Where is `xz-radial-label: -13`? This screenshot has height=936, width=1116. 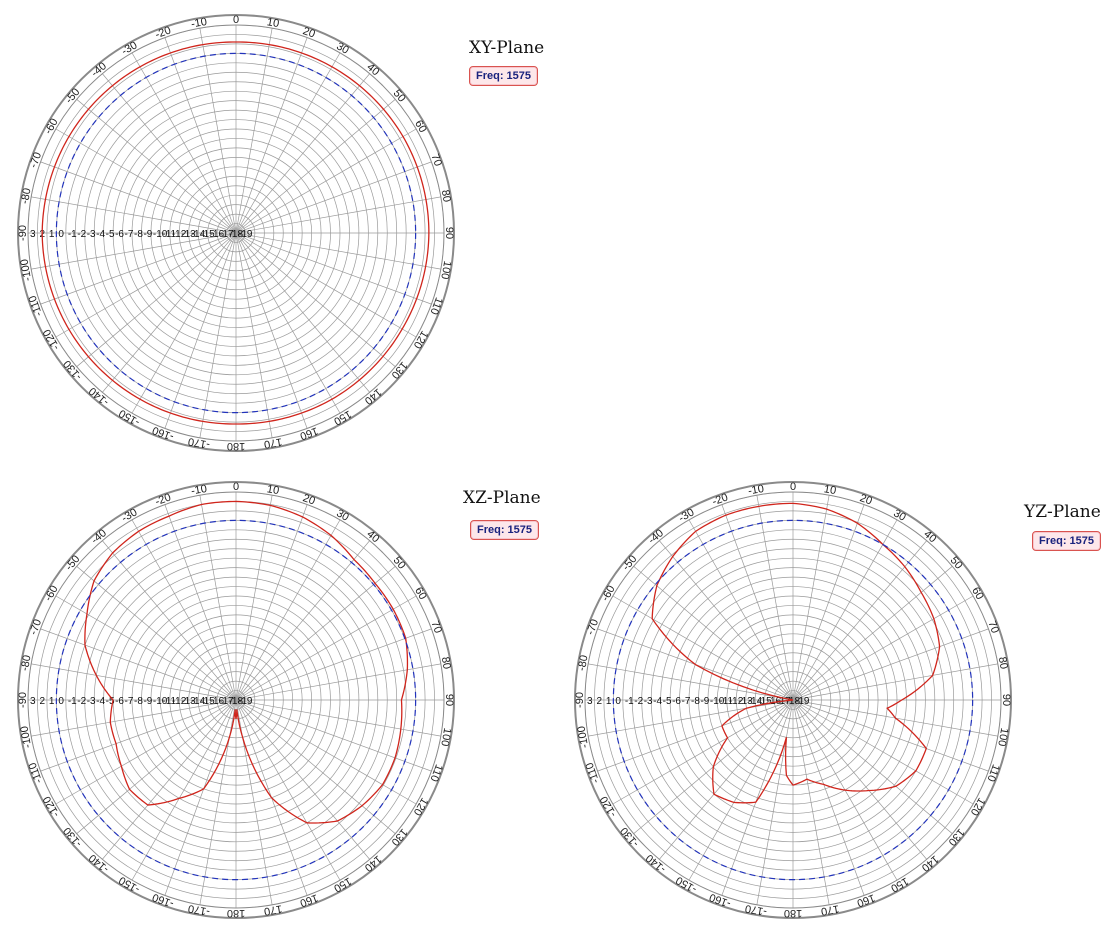
xz-radial-label: -13 is located at coordinates (188, 701).